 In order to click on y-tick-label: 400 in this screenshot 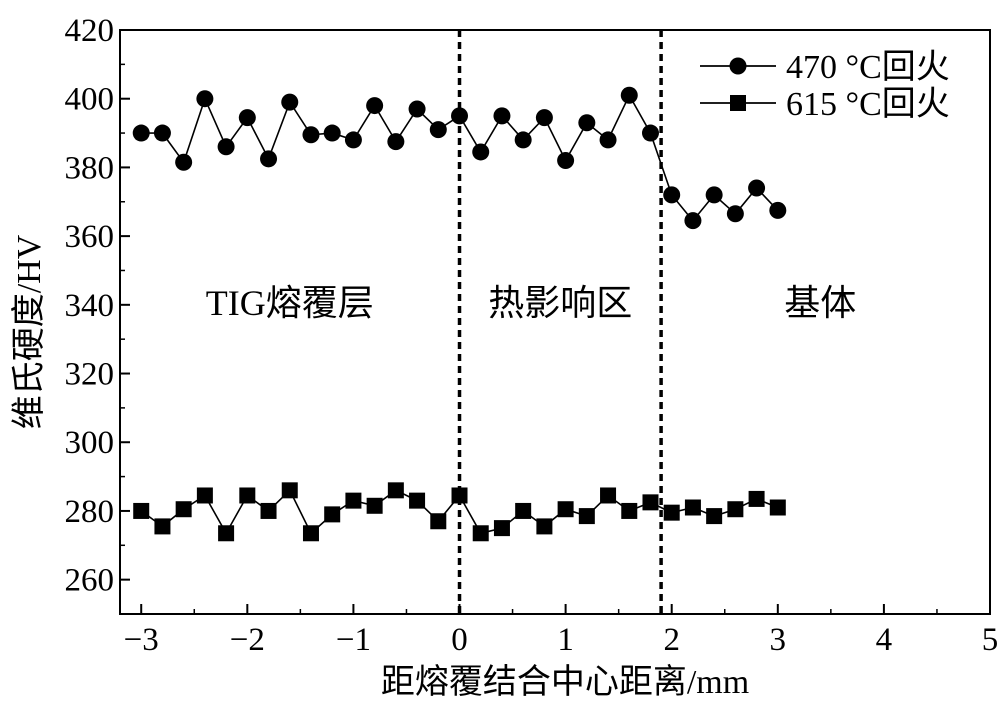, I will do `click(90, 100)`.